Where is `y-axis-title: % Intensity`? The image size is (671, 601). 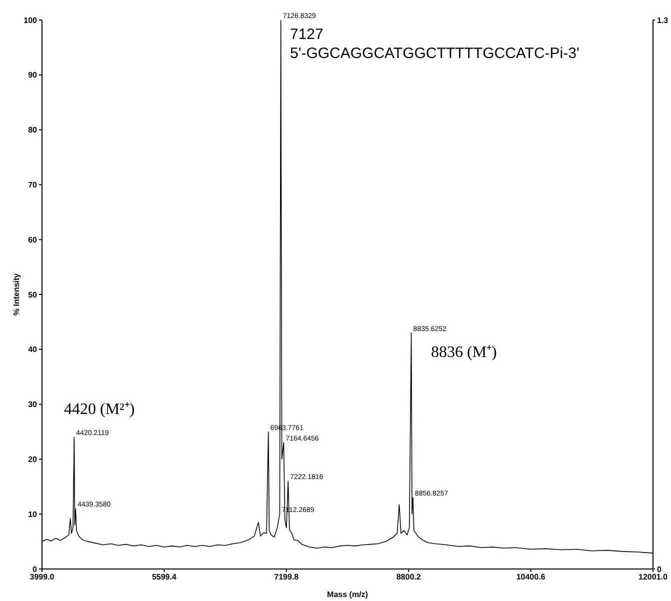 y-axis-title: % Intensity is located at coordinates (16, 294).